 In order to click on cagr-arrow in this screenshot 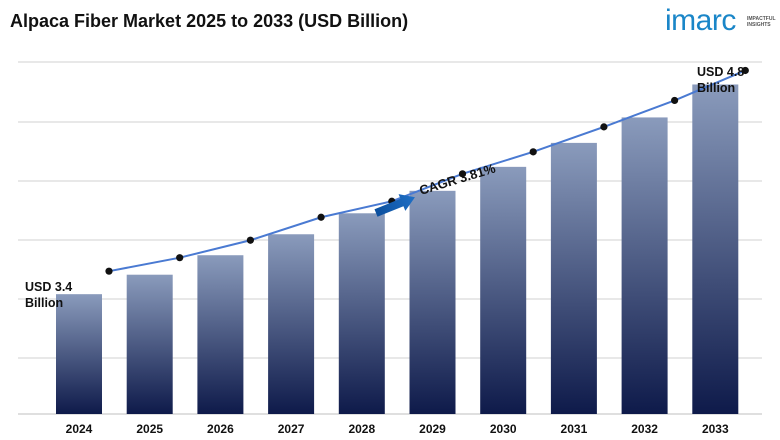, I will do `click(394, 205)`.